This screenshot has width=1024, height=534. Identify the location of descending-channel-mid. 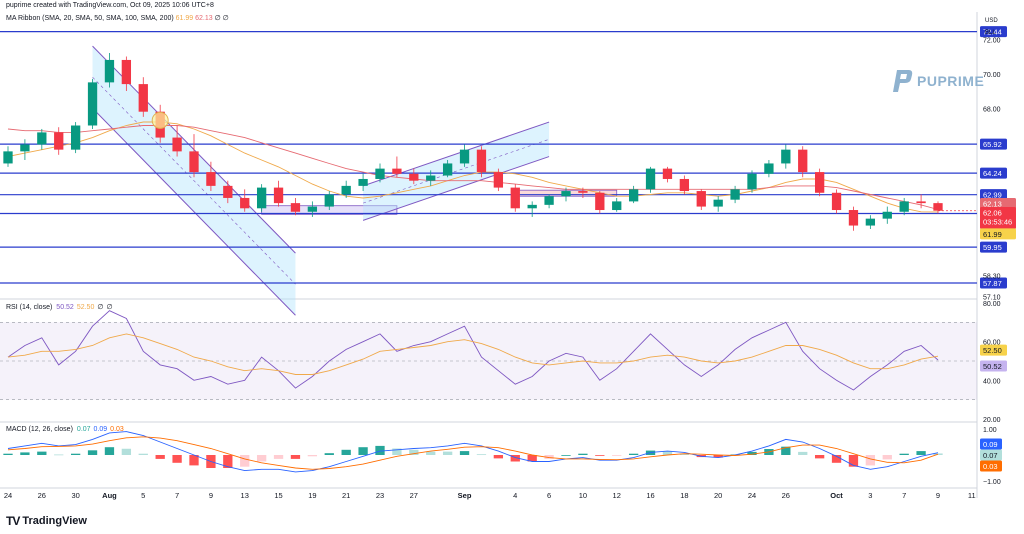
(194, 180).